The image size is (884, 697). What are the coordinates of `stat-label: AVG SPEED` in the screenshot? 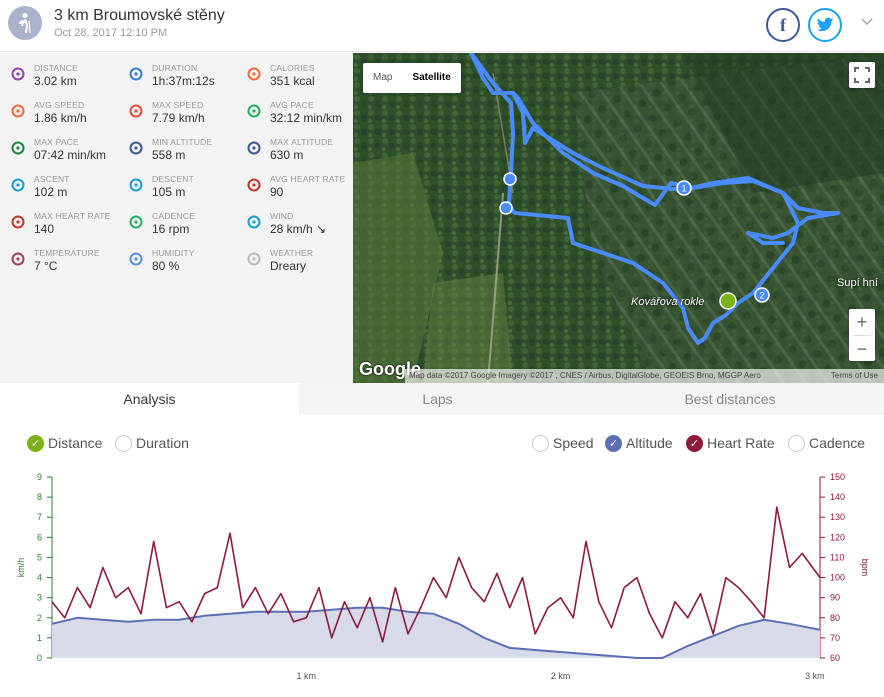 It's located at (59, 105).